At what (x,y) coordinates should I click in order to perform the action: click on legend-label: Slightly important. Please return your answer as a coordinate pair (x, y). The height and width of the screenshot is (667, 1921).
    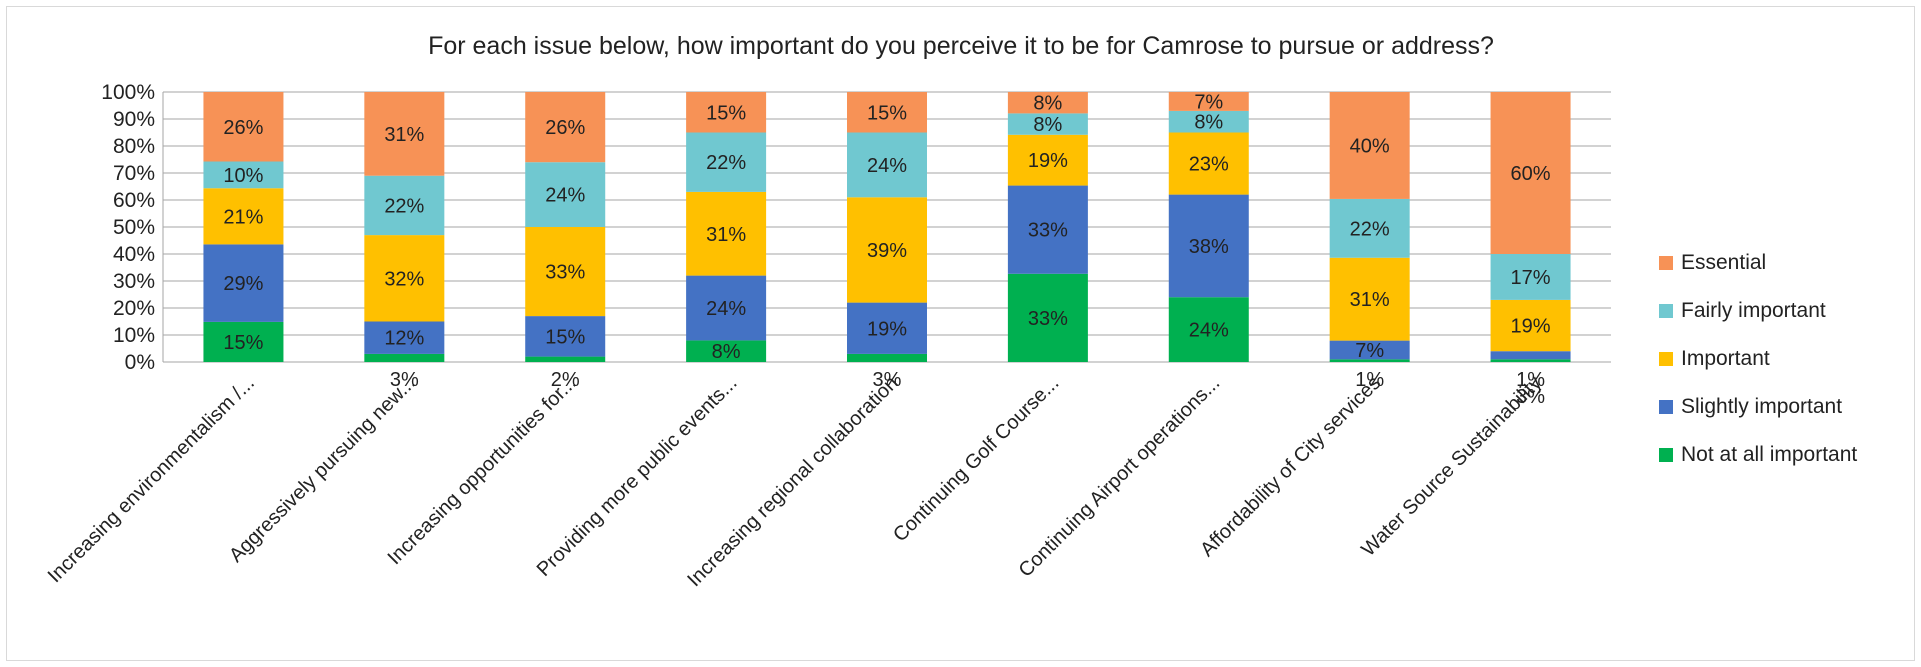
    Looking at the image, I should click on (1761, 406).